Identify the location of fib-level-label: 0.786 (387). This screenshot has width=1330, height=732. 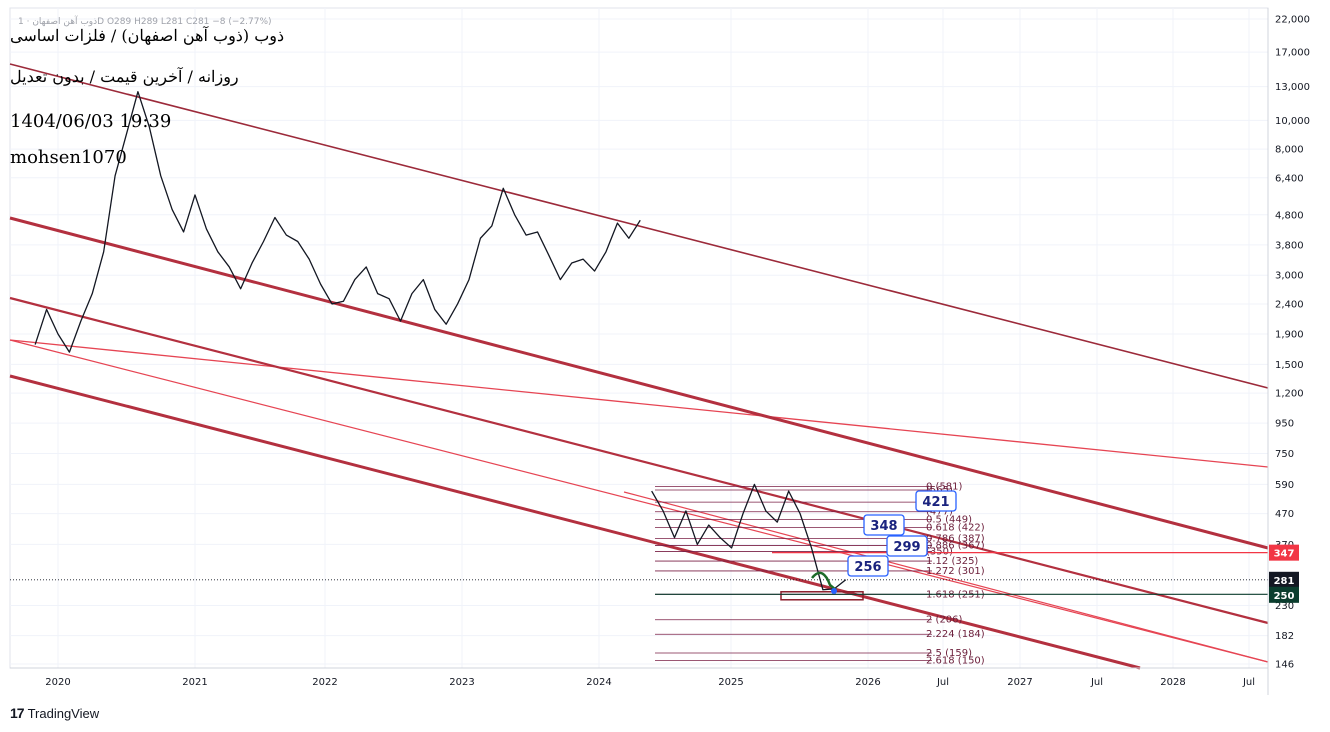
(955, 539).